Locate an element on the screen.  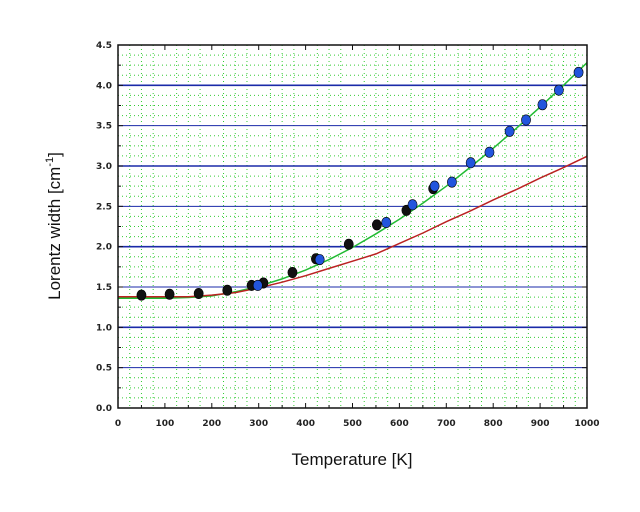
y-tick-label: 0.5 is located at coordinates (104, 369).